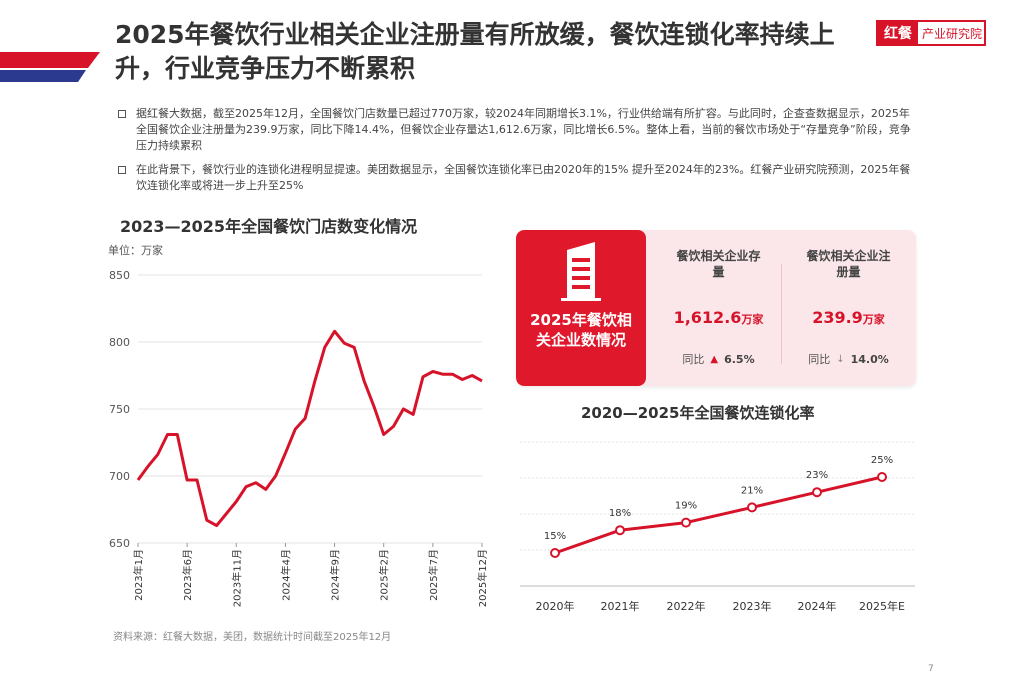  Describe the element at coordinates (135, 250) in the screenshot. I see `unit-label: 单位：万家` at that location.